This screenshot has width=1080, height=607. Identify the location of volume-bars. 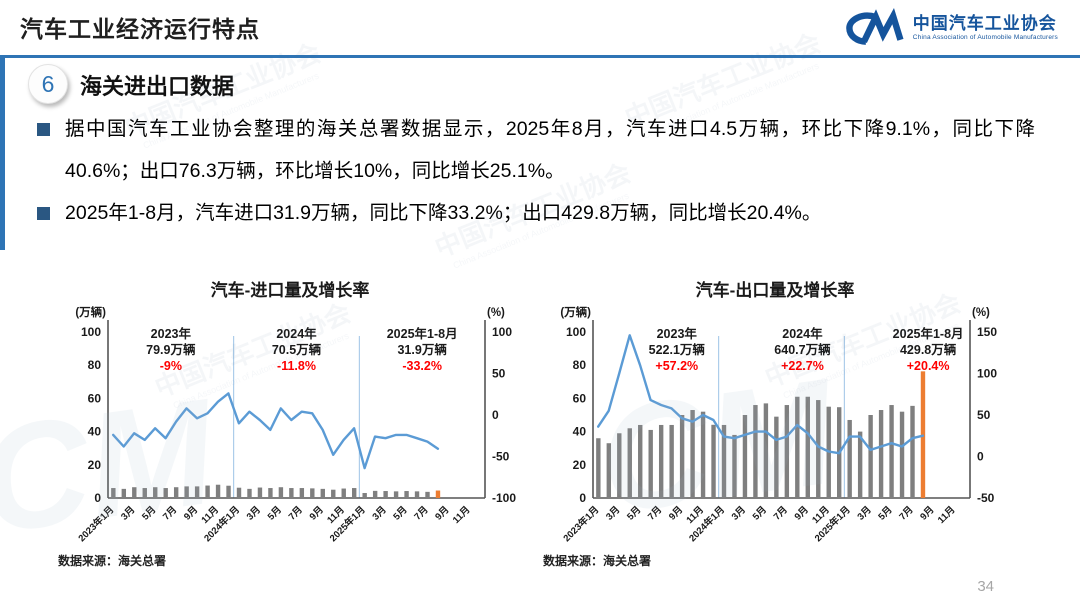
(761, 434).